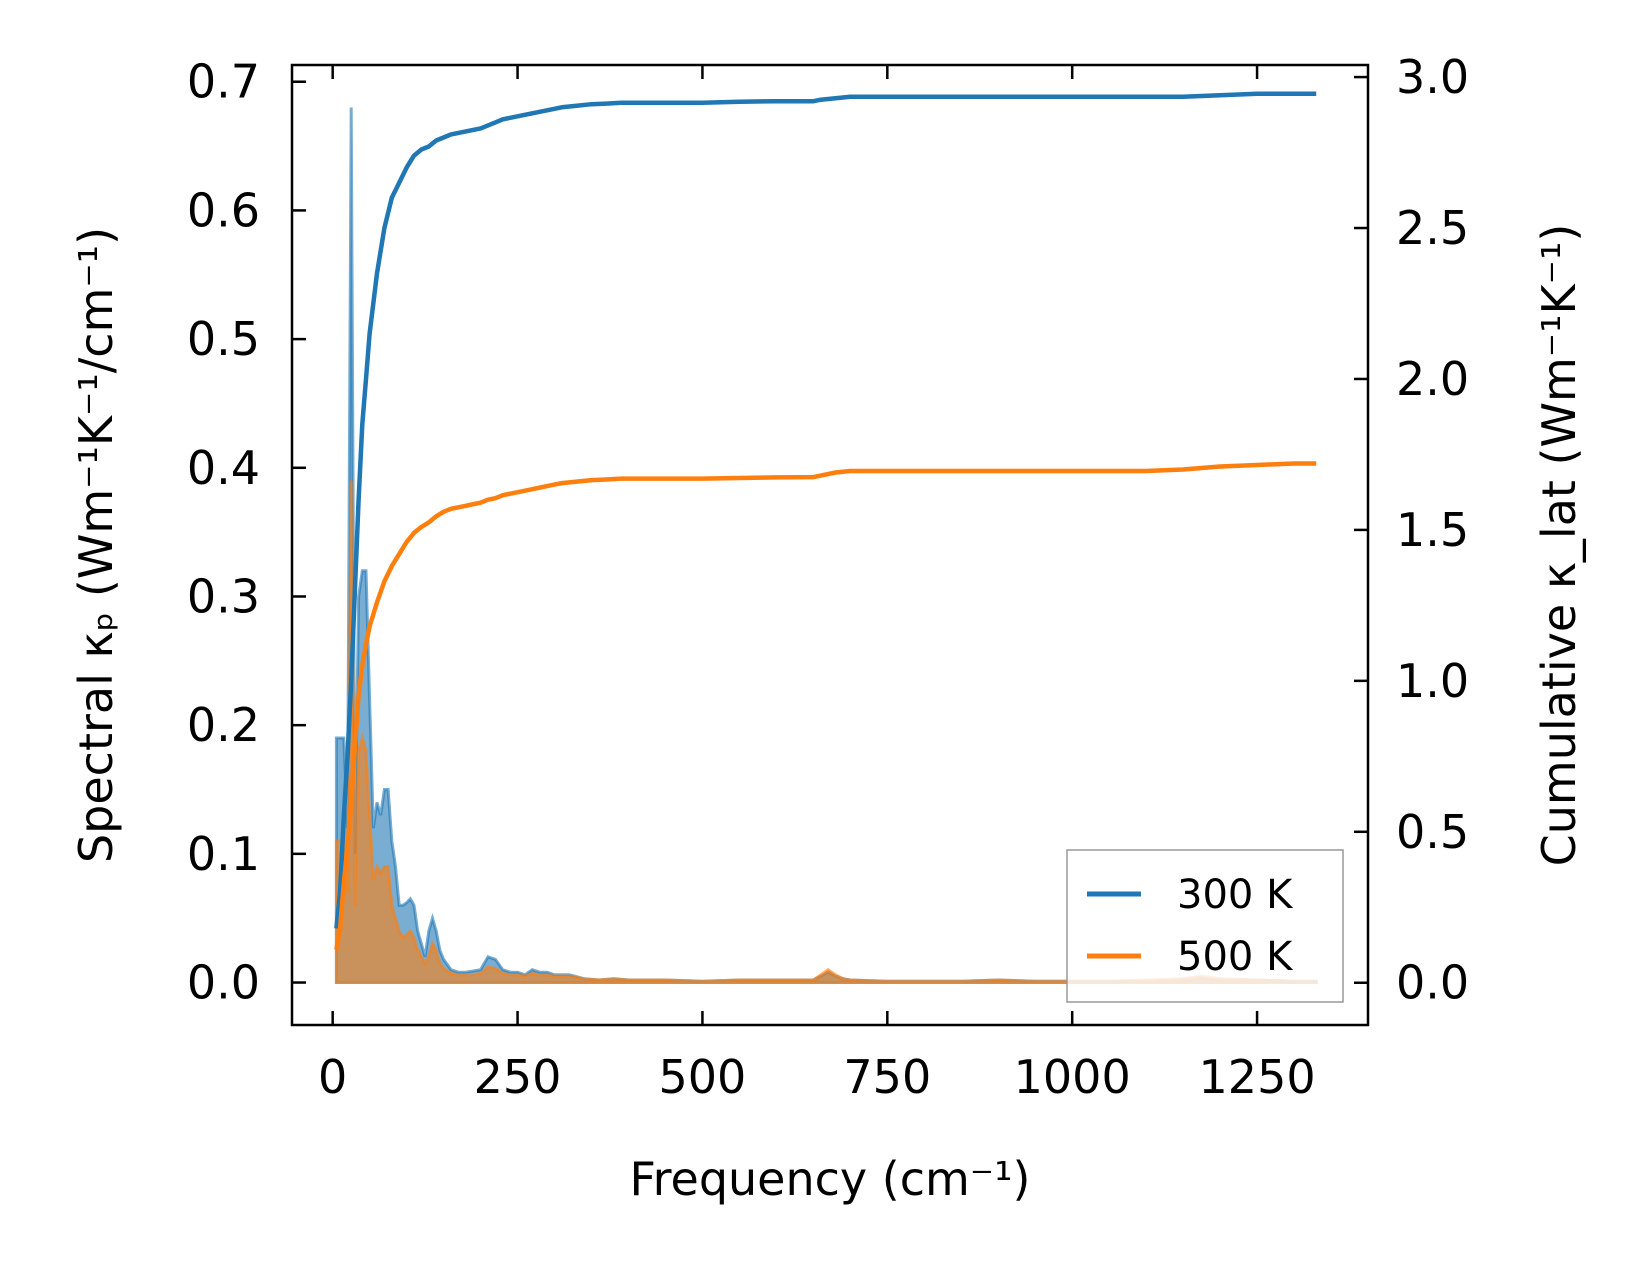 Image resolution: width=1642 pixels, height=1270 pixels. Describe the element at coordinates (887, 1077) in the screenshot. I see `x-tick-label: 750` at that location.